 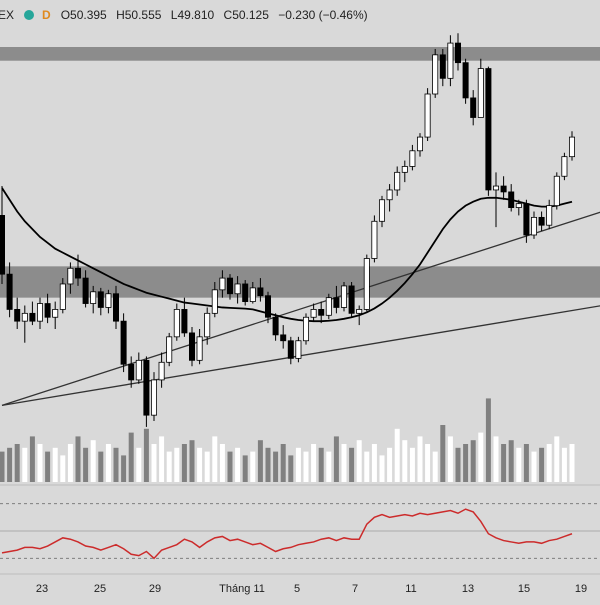 What do you see at coordinates (524, 589) in the screenshot?
I see `x-tick-label: 15` at bounding box center [524, 589].